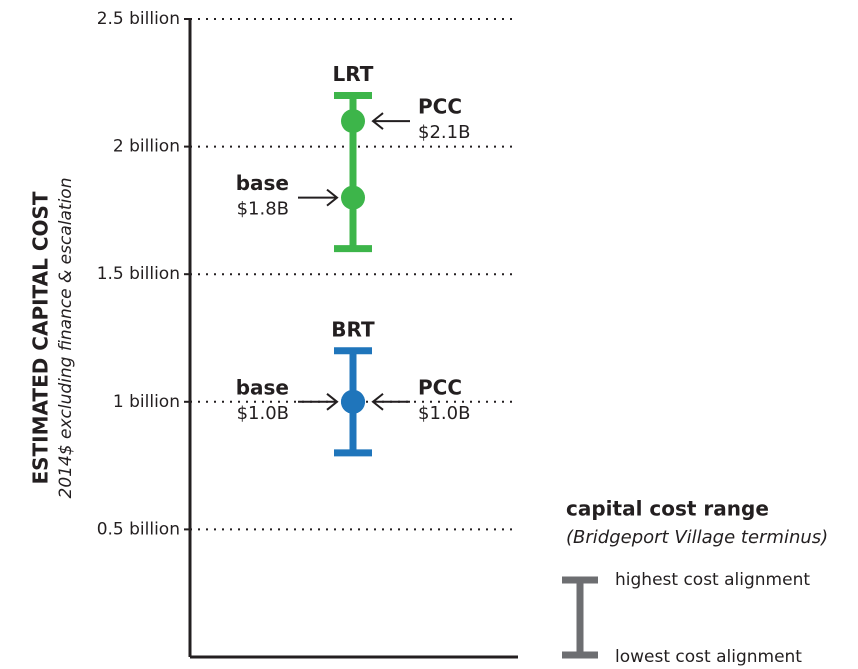 This screenshot has width=858, height=669. I want to click on series-label: BRT, so click(353, 329).